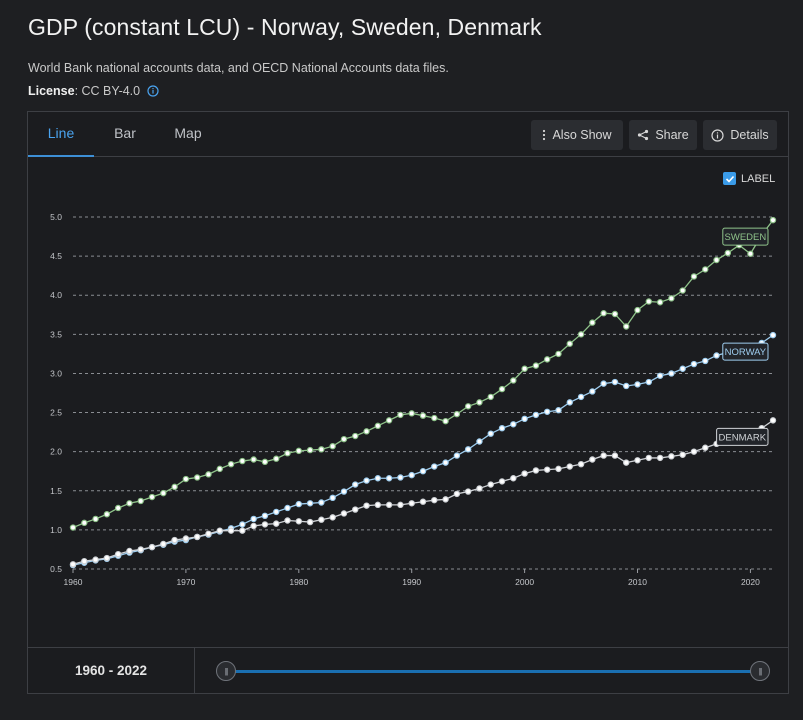 This screenshot has width=803, height=720. I want to click on range-start-handle: |||, so click(226, 671).